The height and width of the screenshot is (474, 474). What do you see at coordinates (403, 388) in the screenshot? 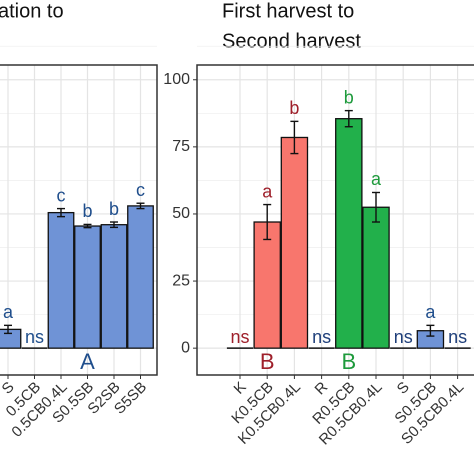
I see `x-tick-label: S` at bounding box center [403, 388].